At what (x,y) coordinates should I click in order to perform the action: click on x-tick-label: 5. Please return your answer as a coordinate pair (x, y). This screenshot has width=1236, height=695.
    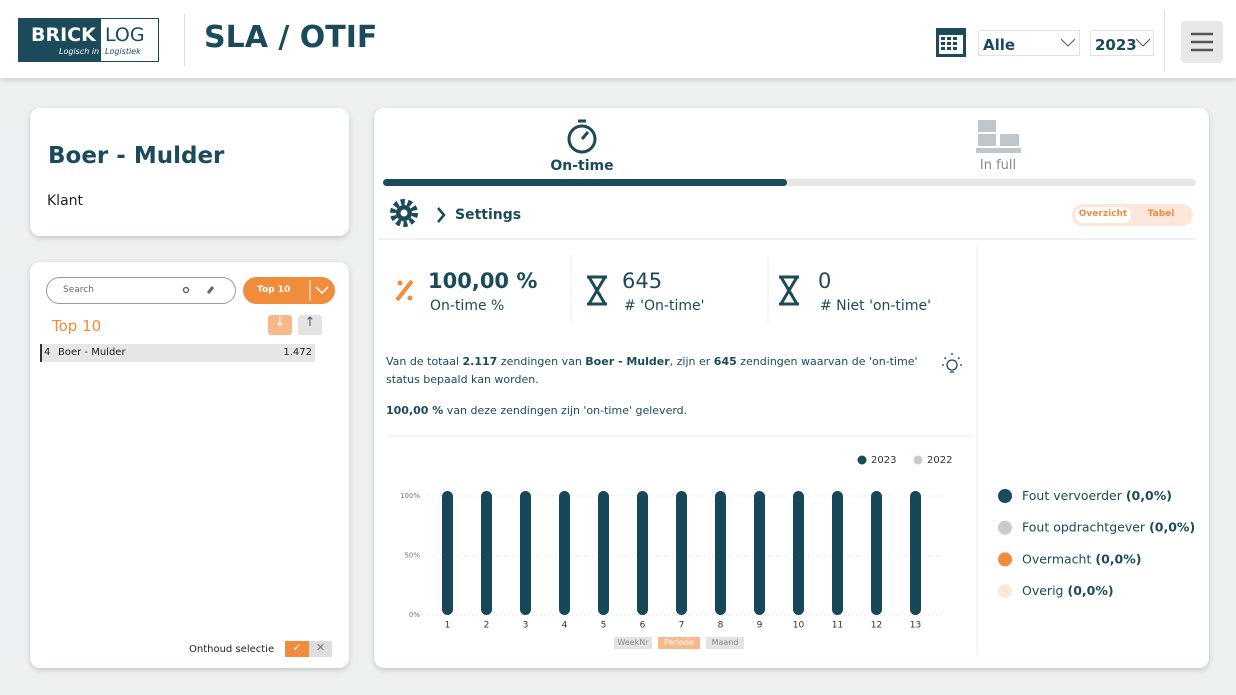
    Looking at the image, I should click on (604, 626).